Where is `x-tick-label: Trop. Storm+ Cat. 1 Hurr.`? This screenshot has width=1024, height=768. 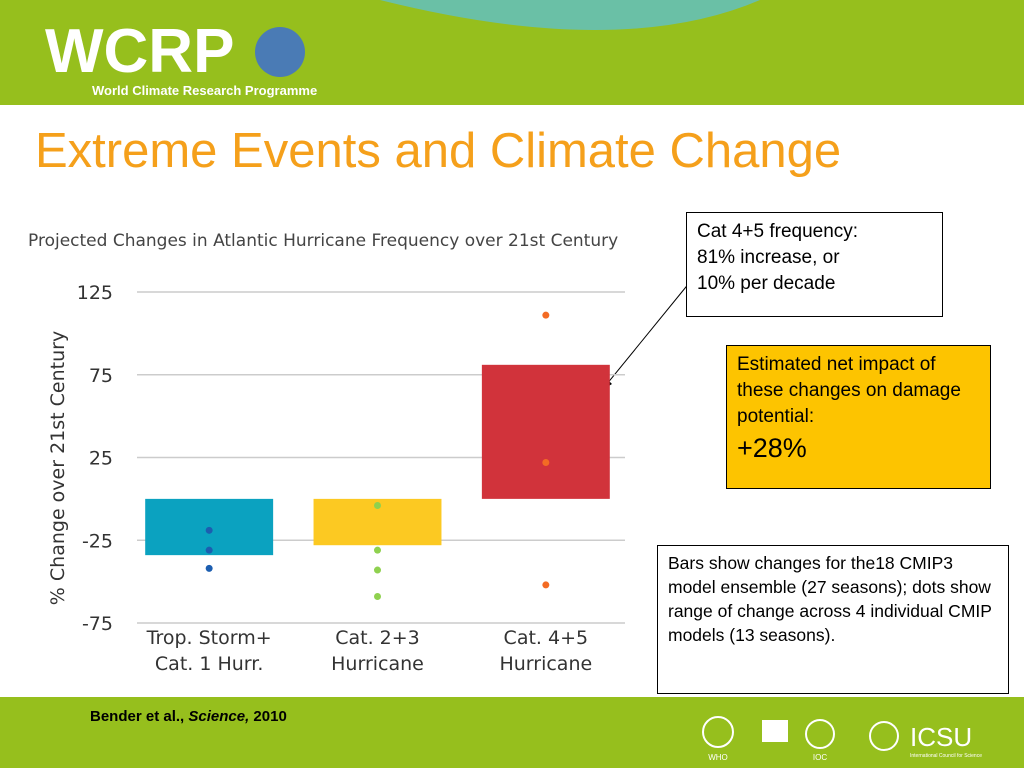
x-tick-label: Trop. Storm+ Cat. 1 Hurr. is located at coordinates (209, 651).